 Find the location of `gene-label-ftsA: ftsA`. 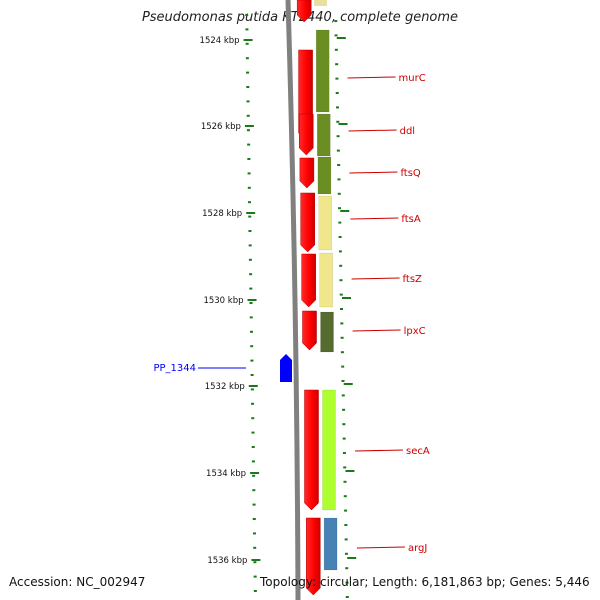

gene-label-ftsA: ftsA is located at coordinates (410, 219).